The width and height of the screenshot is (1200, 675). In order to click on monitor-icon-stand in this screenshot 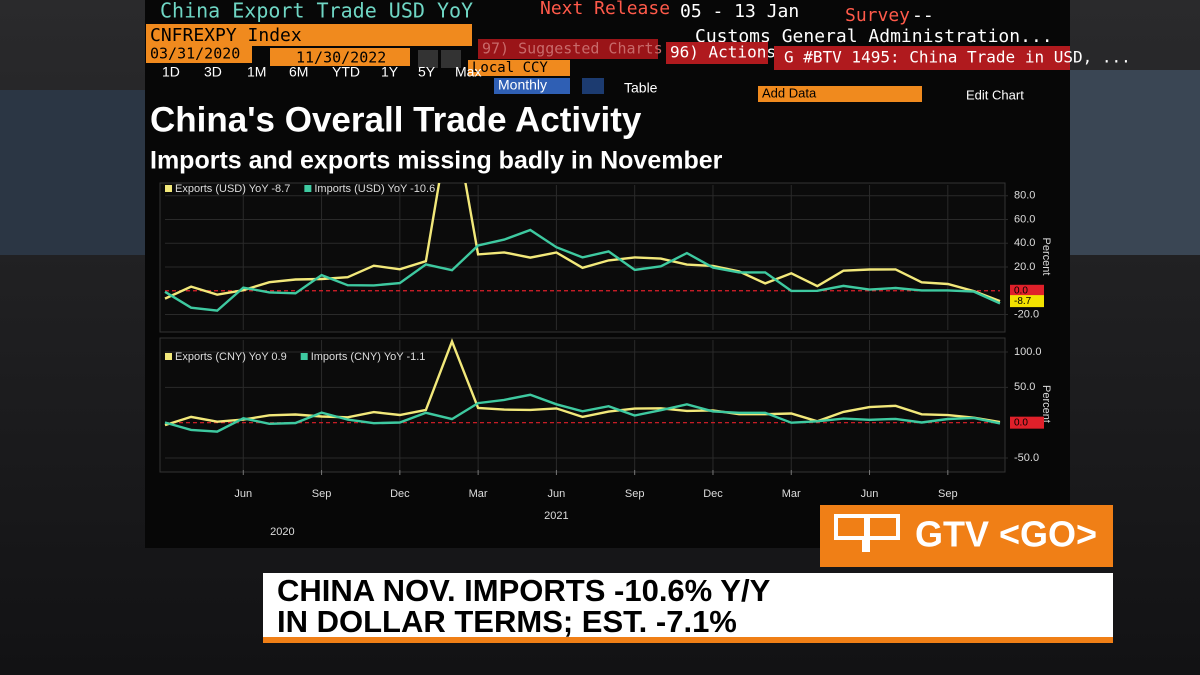, I will do `click(866, 546)`.